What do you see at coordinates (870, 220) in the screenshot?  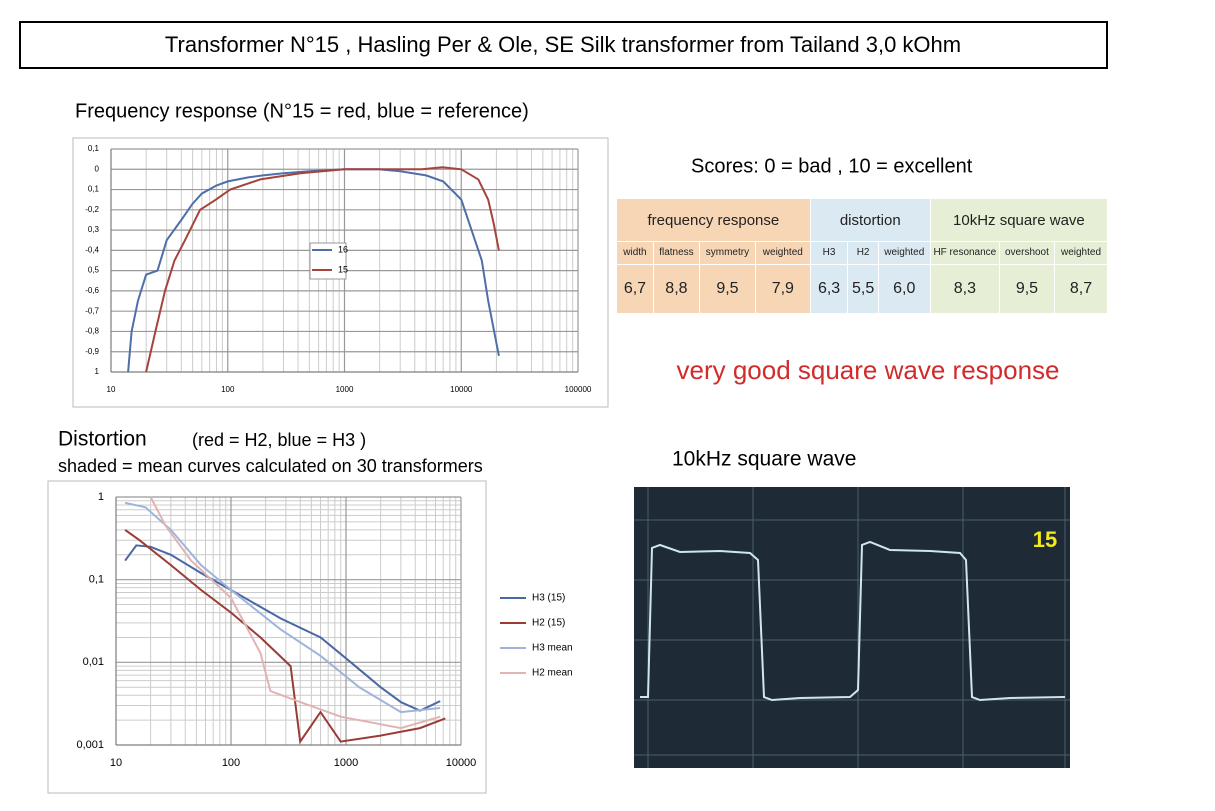 I see `group: distortion` at bounding box center [870, 220].